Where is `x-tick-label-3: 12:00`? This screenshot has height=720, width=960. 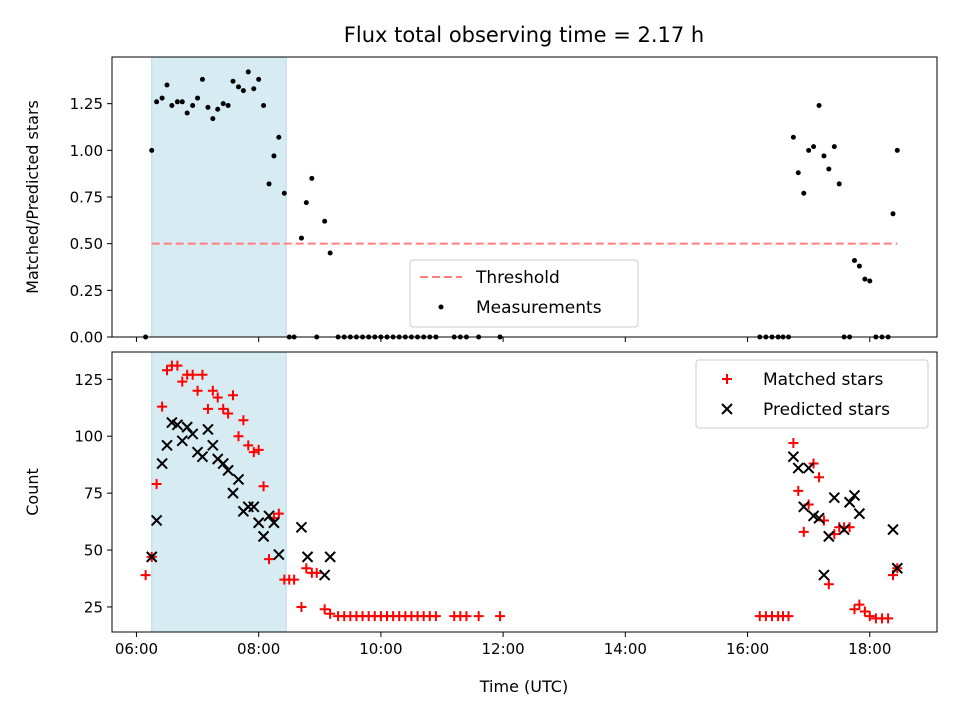
x-tick-label-3: 12:00 is located at coordinates (502, 649).